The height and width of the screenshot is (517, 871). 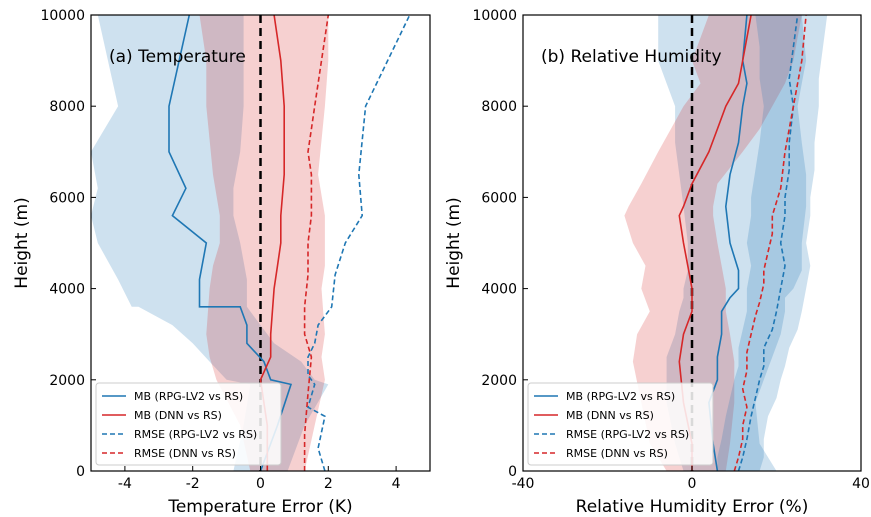 What do you see at coordinates (631, 57) in the screenshot?
I see `panel-label: (b) Relative Humidity` at bounding box center [631, 57].